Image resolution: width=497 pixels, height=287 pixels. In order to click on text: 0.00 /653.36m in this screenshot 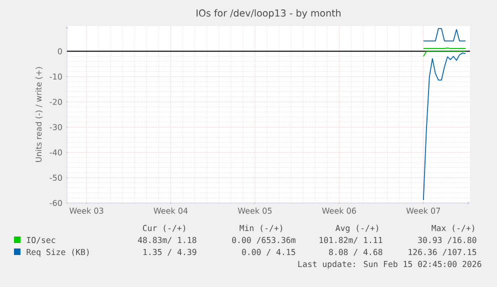, I will do `click(264, 240)`.